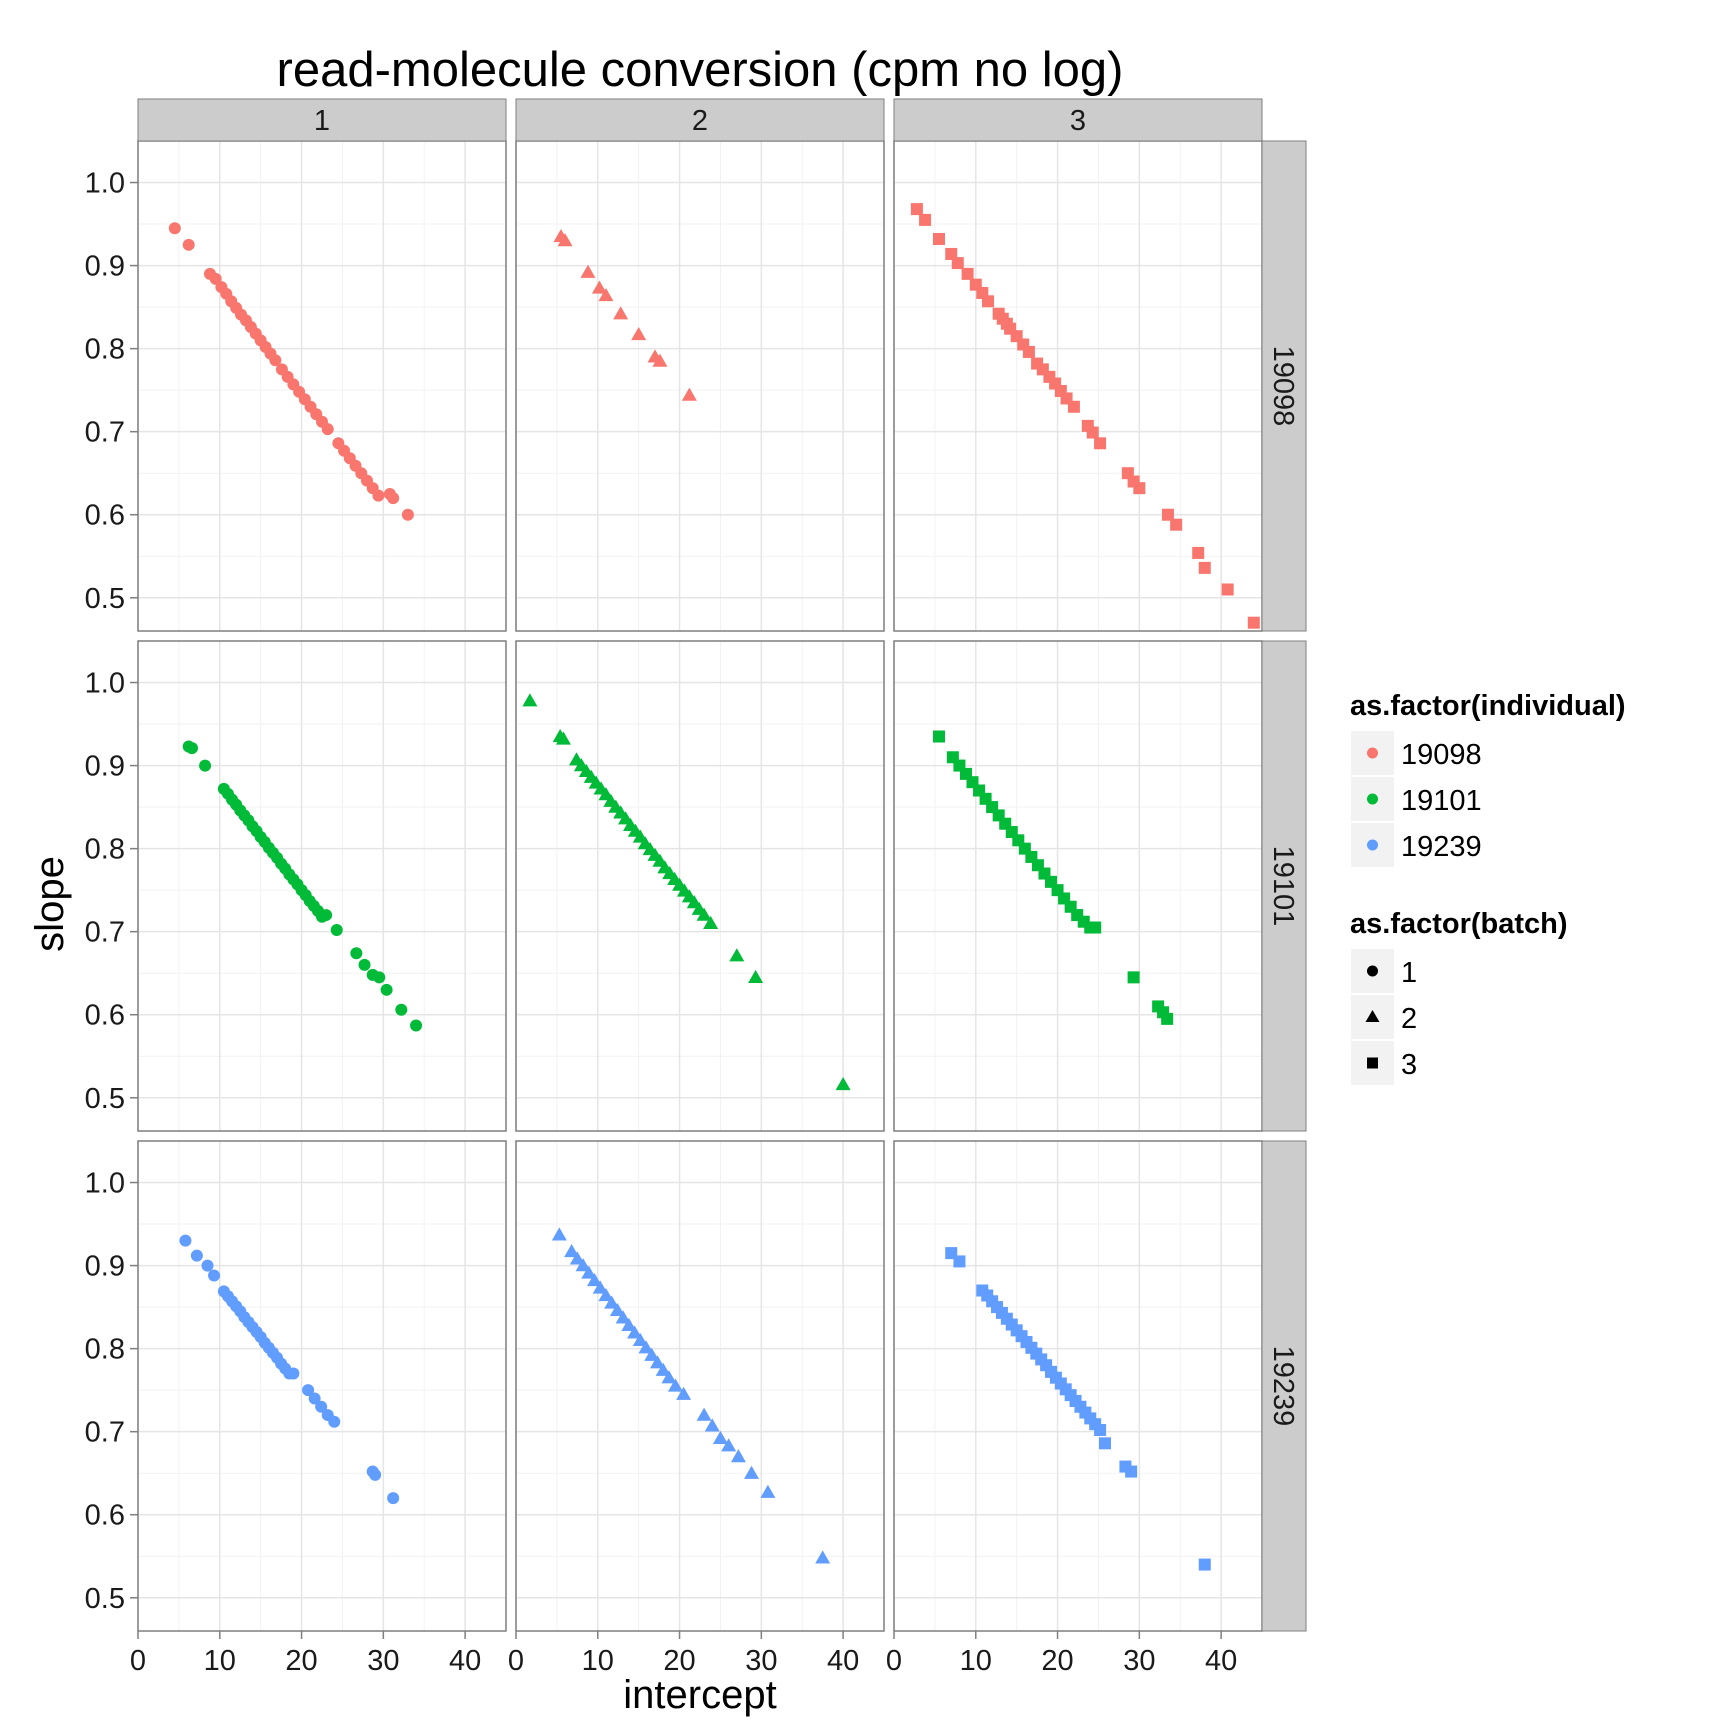 Image resolution: width=1728 pixels, height=1728 pixels. Describe the element at coordinates (700, 121) in the screenshot. I see `facet-strip-label: 2` at that location.